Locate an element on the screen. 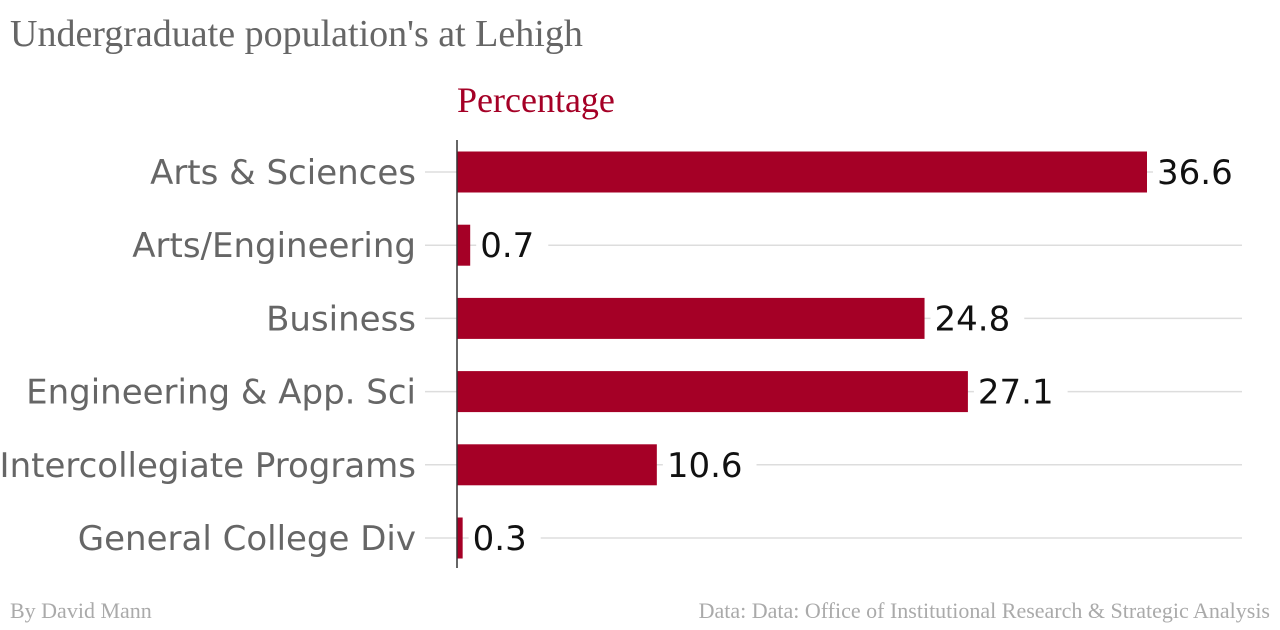 The height and width of the screenshot is (630, 1280). value-label: 0.7 is located at coordinates (507, 246).